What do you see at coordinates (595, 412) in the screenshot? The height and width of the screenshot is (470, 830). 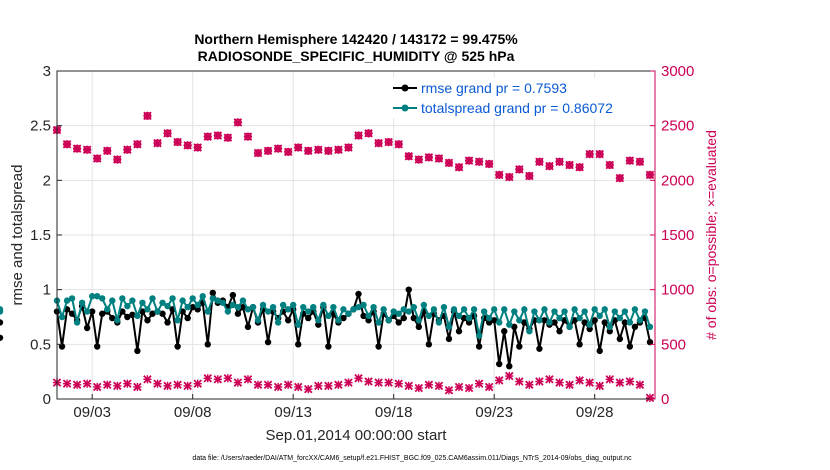 I see `x-tick-label: 09/28` at bounding box center [595, 412].